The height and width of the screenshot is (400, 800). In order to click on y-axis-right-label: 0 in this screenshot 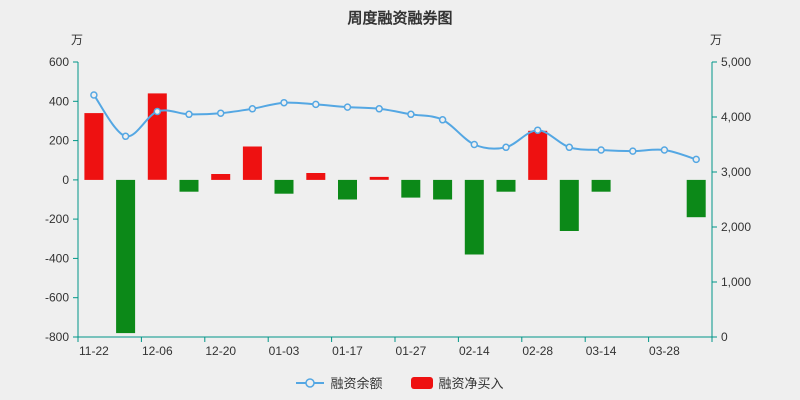, I will do `click(724, 337)`.